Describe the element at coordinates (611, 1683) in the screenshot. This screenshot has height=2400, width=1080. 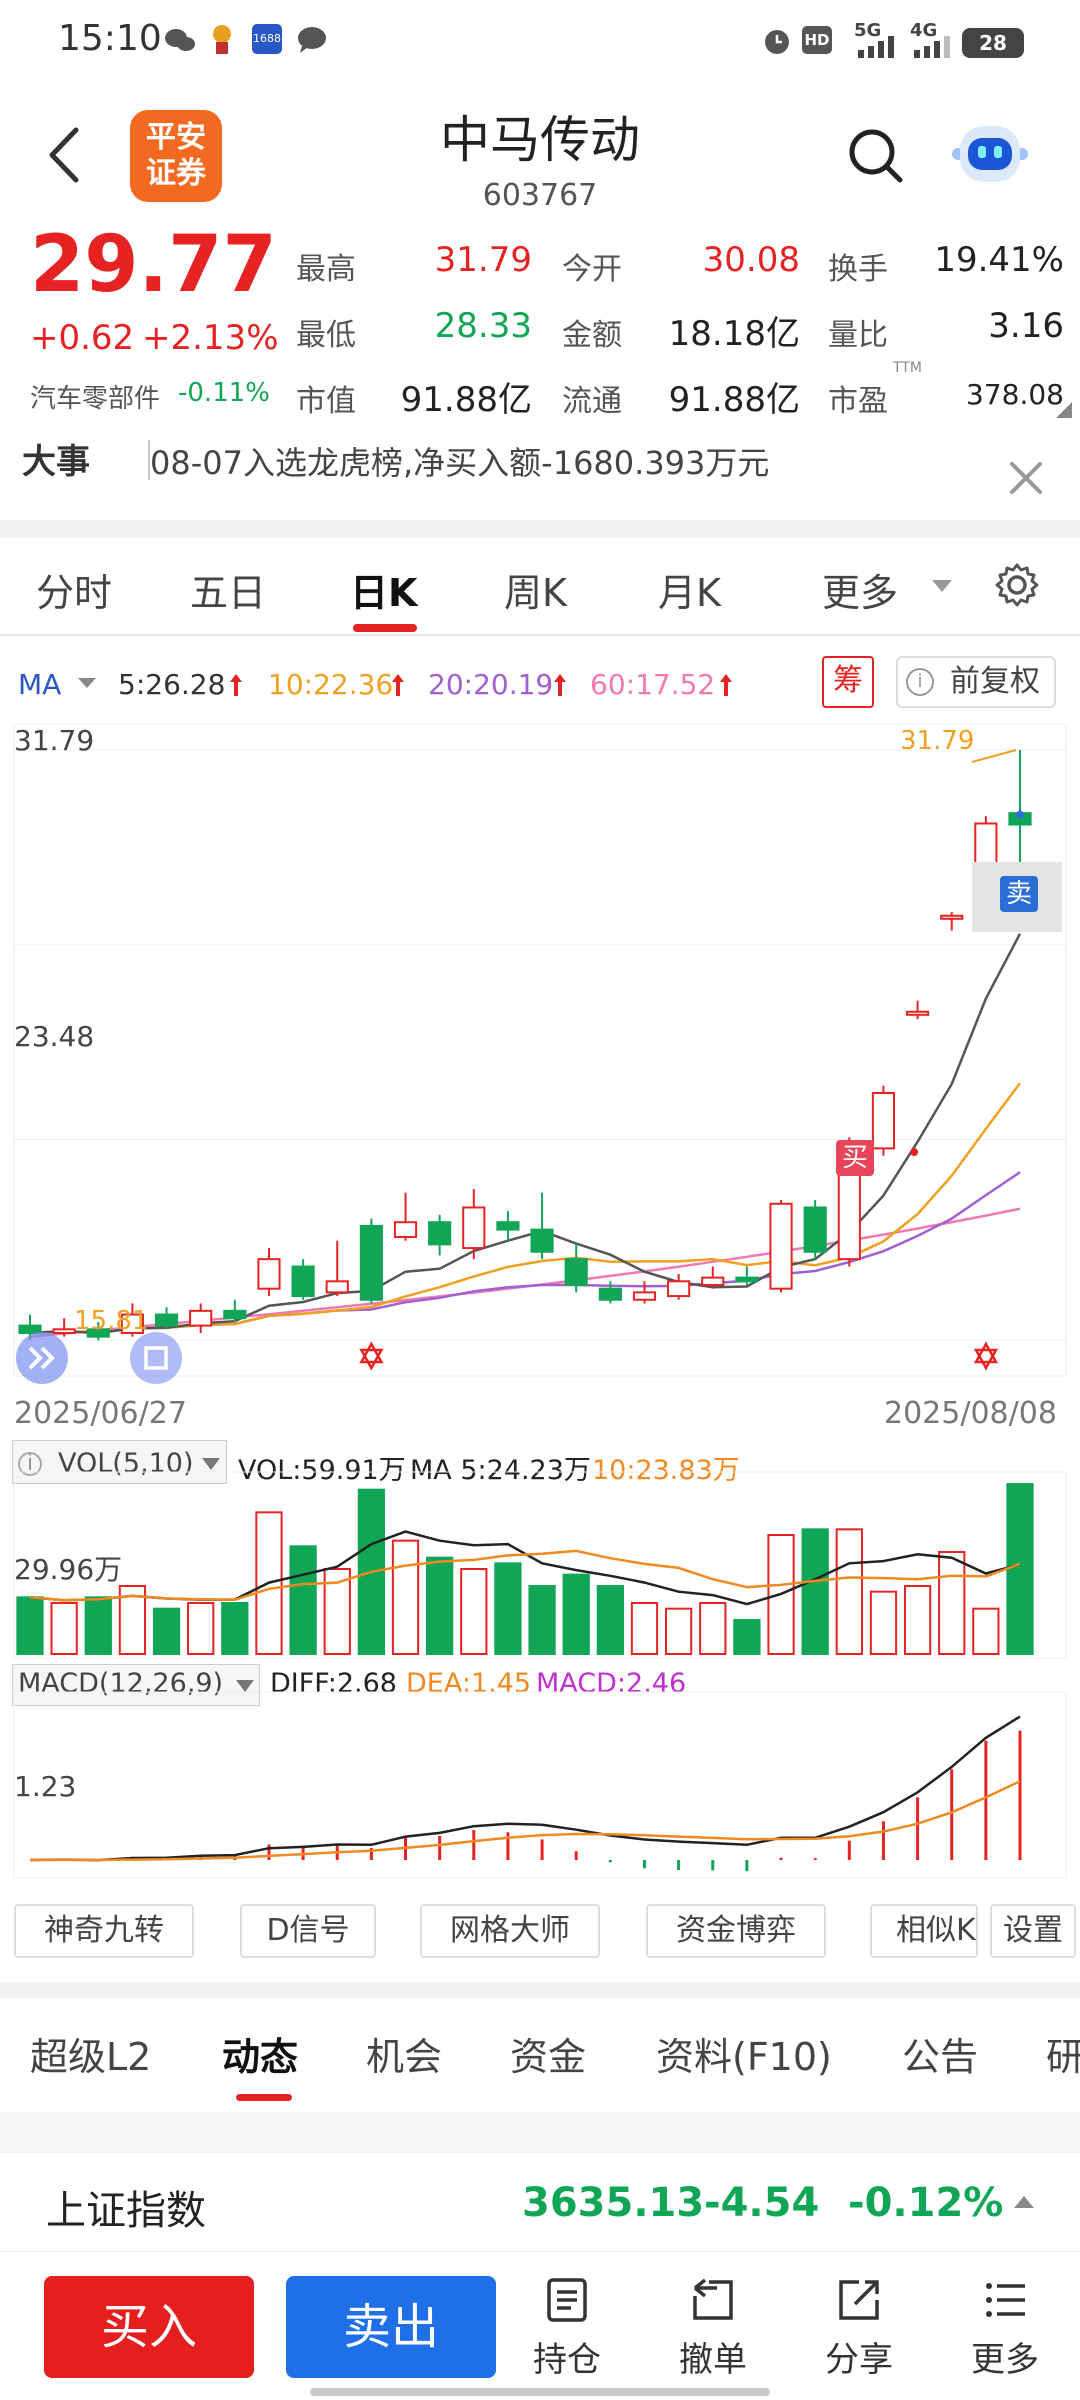
I see `macd-value: MACD:2.46` at that location.